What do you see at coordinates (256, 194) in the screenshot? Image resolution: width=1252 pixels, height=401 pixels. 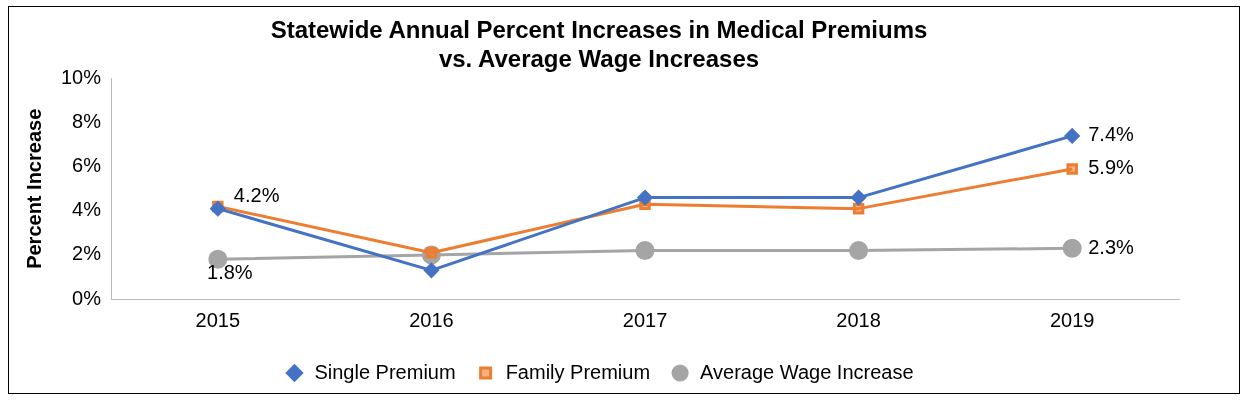 I see `data-label: 4.2%` at bounding box center [256, 194].